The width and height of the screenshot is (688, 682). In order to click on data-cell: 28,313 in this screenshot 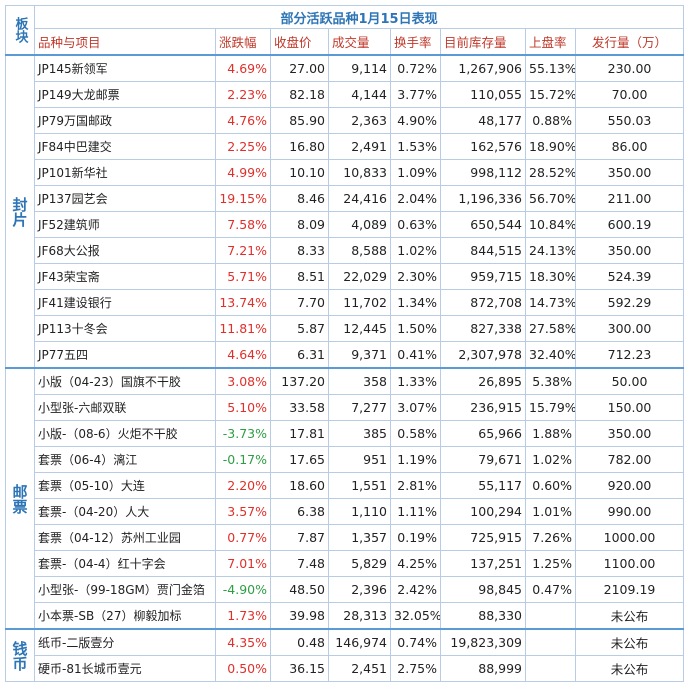, I will do `click(359, 616)`.